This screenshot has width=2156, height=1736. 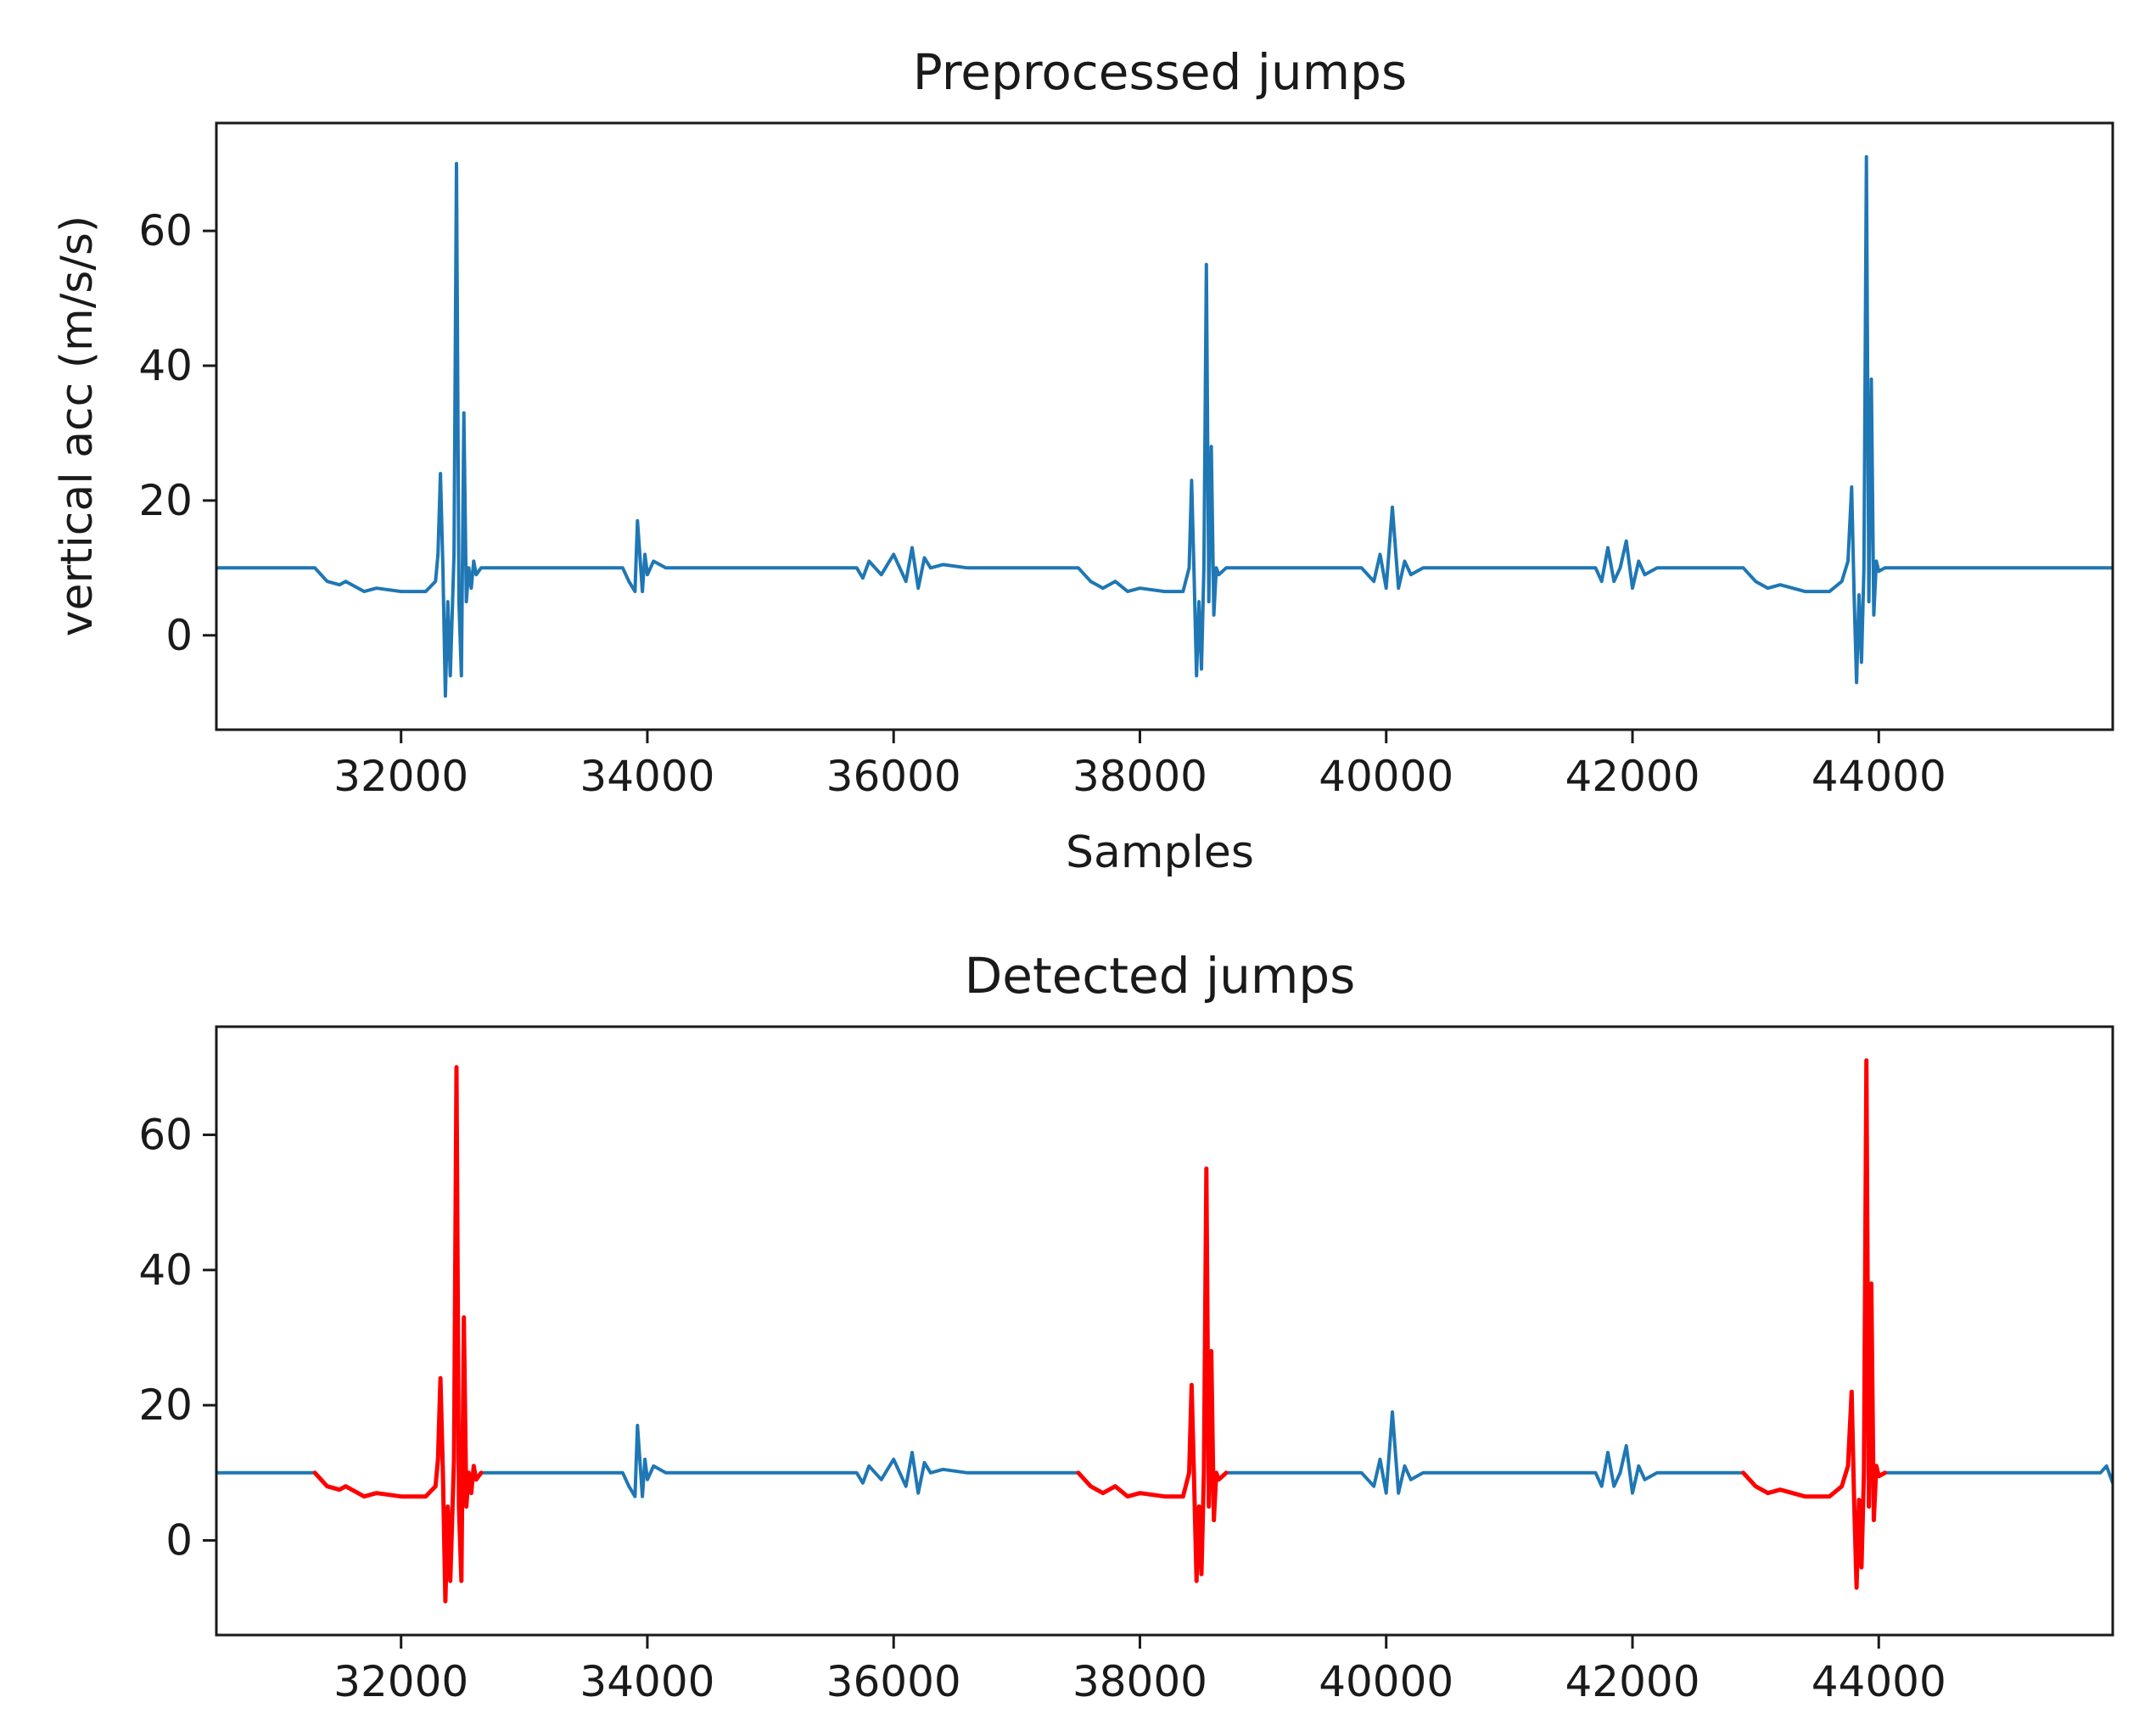 I want to click on chart-title: Detected jumps, so click(x=1160, y=976).